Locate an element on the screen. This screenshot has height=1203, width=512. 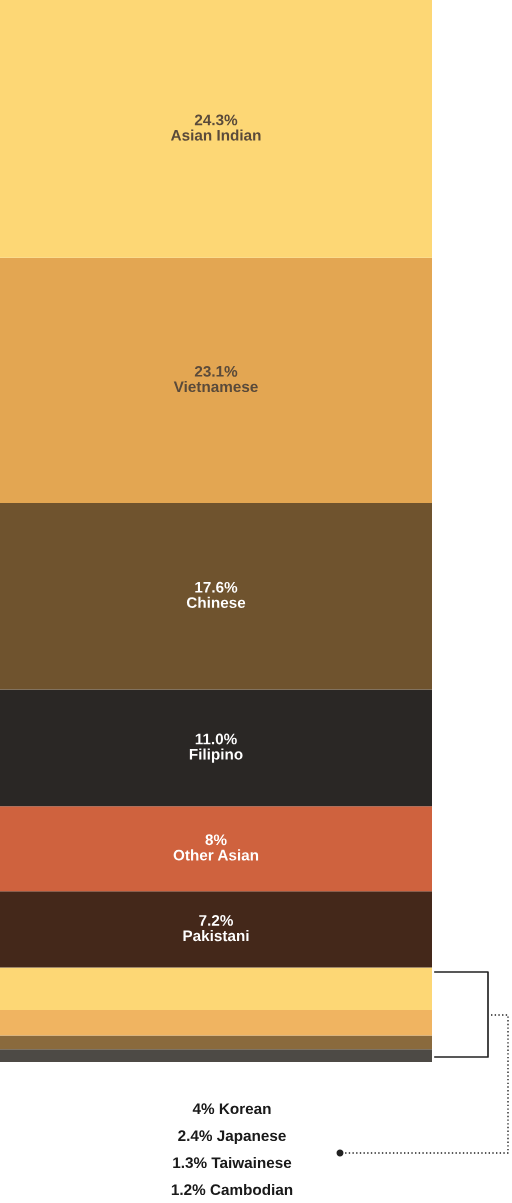
series-label: Filipino is located at coordinates (216, 755).